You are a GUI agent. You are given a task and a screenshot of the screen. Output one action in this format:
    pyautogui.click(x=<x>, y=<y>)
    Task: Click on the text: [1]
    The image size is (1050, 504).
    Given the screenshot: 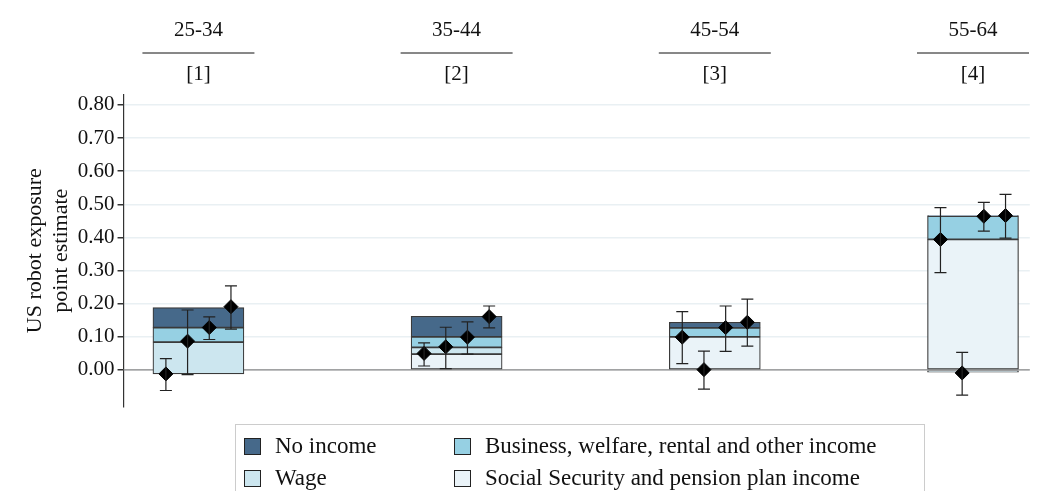 What is the action you would take?
    pyautogui.click(x=198, y=72)
    